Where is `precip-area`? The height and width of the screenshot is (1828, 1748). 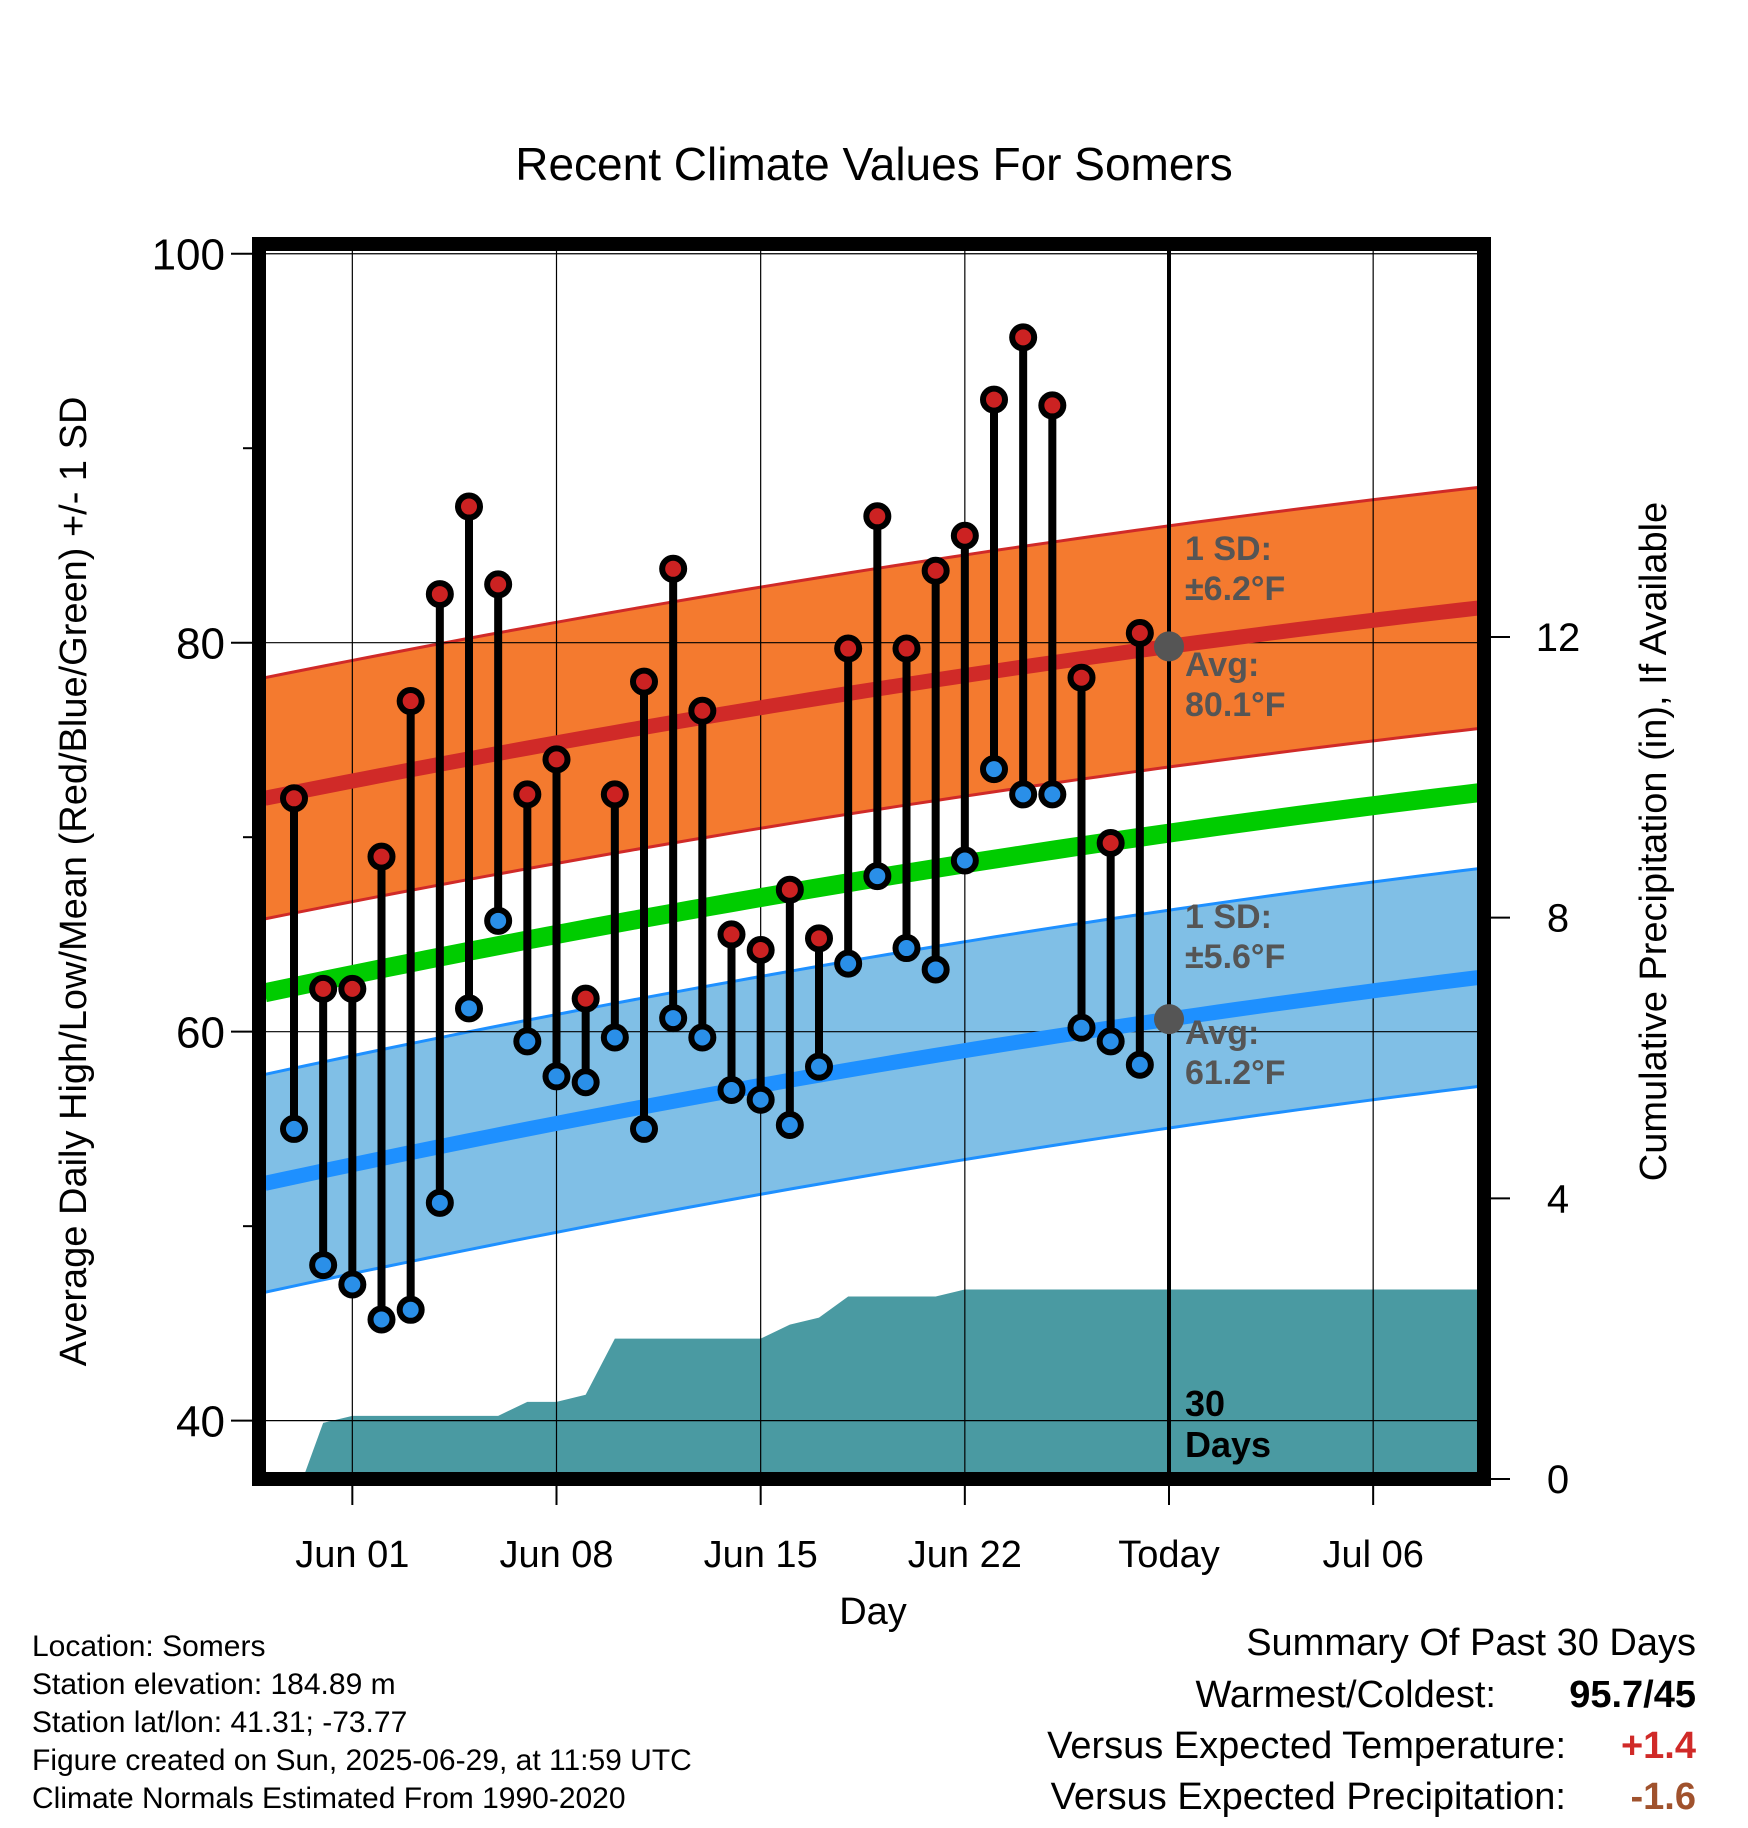
precip-area is located at coordinates (892, 1384).